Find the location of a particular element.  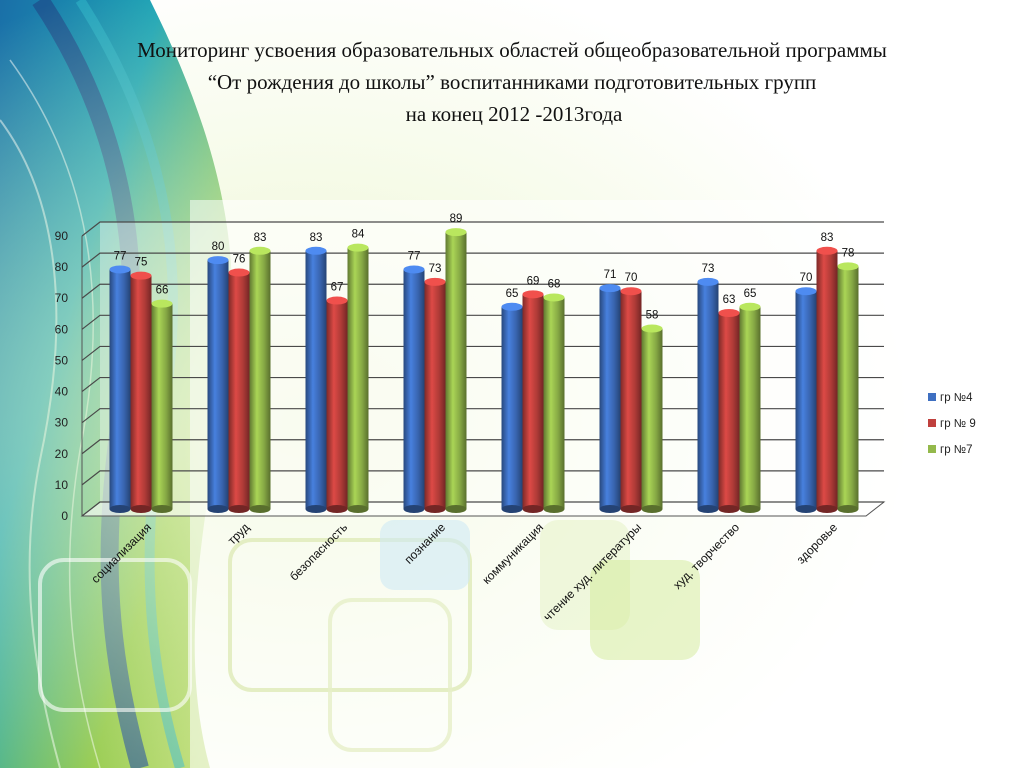

y-tick-label: 70 is located at coordinates (62, 298).